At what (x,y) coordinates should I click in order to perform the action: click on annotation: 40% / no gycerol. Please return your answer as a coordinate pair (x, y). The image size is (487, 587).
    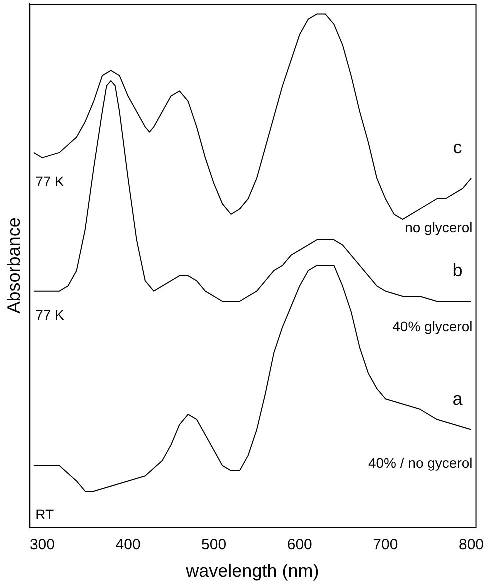
    Looking at the image, I should click on (420, 462).